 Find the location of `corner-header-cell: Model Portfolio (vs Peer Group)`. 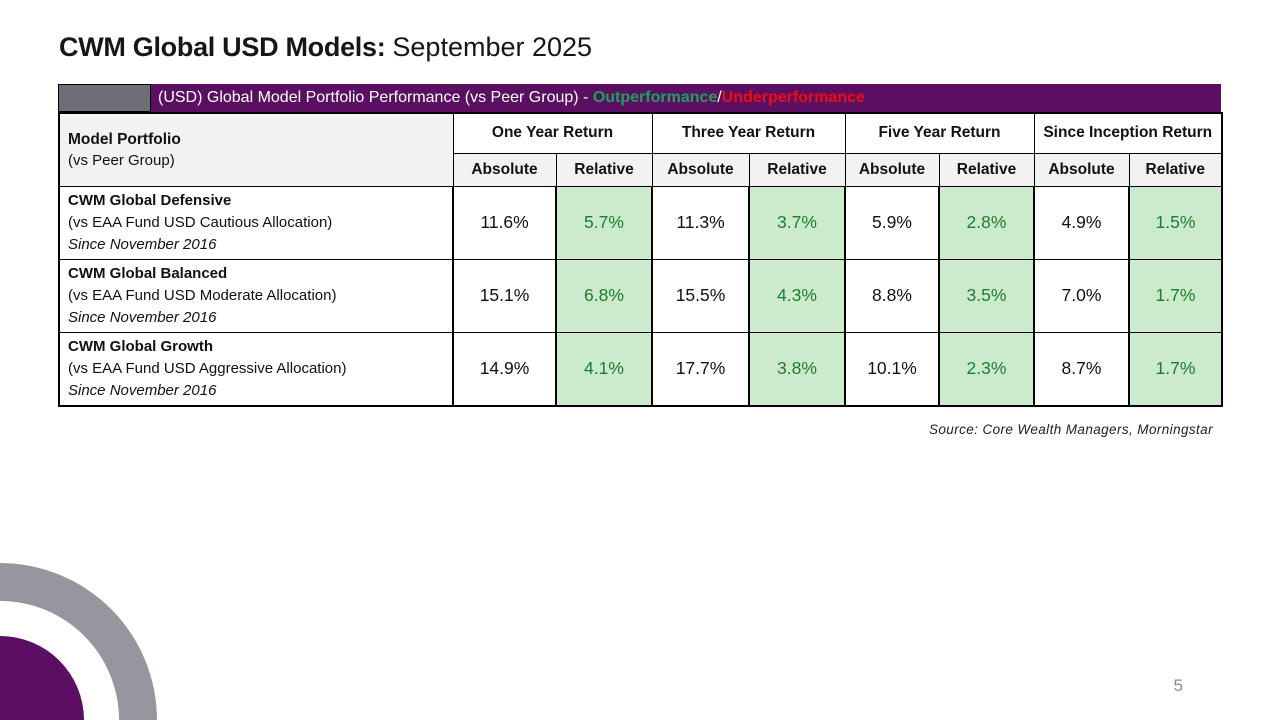

corner-header-cell: Model Portfolio (vs Peer Group) is located at coordinates (256, 149).